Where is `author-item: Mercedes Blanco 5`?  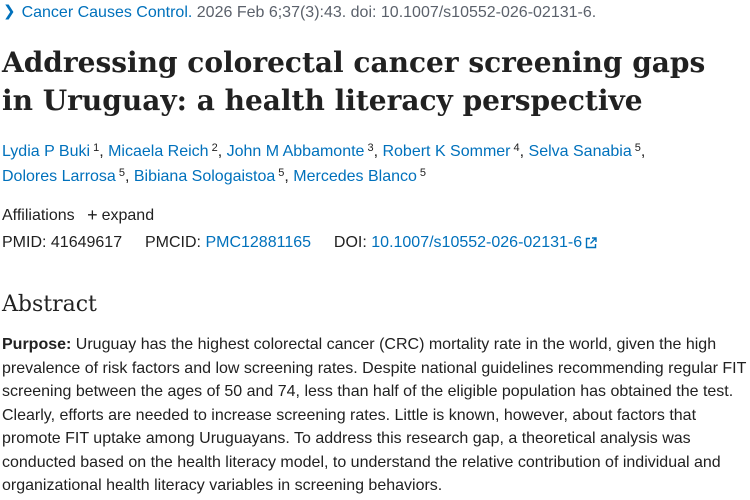
author-item: Mercedes Blanco 5 is located at coordinates (360, 176).